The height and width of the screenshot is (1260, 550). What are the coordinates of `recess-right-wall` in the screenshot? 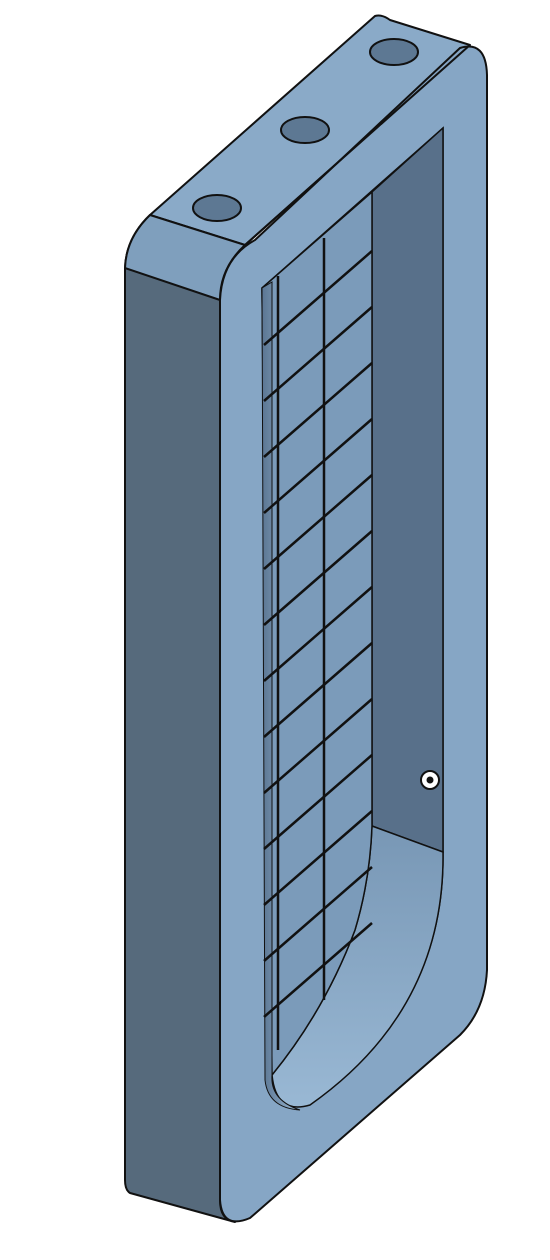 It's located at (407, 490).